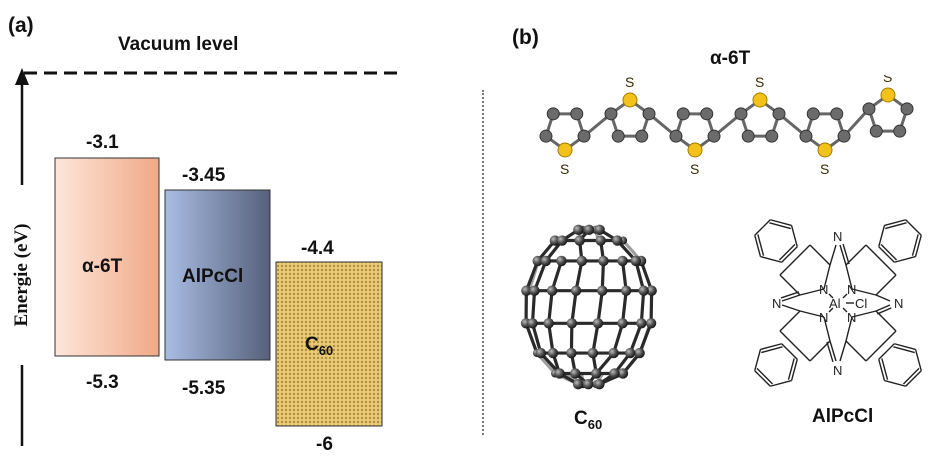 Image resolution: width=933 pixels, height=456 pixels. Describe the element at coordinates (203, 176) in the screenshot. I see `lumo-alpcl: -3.45` at that location.